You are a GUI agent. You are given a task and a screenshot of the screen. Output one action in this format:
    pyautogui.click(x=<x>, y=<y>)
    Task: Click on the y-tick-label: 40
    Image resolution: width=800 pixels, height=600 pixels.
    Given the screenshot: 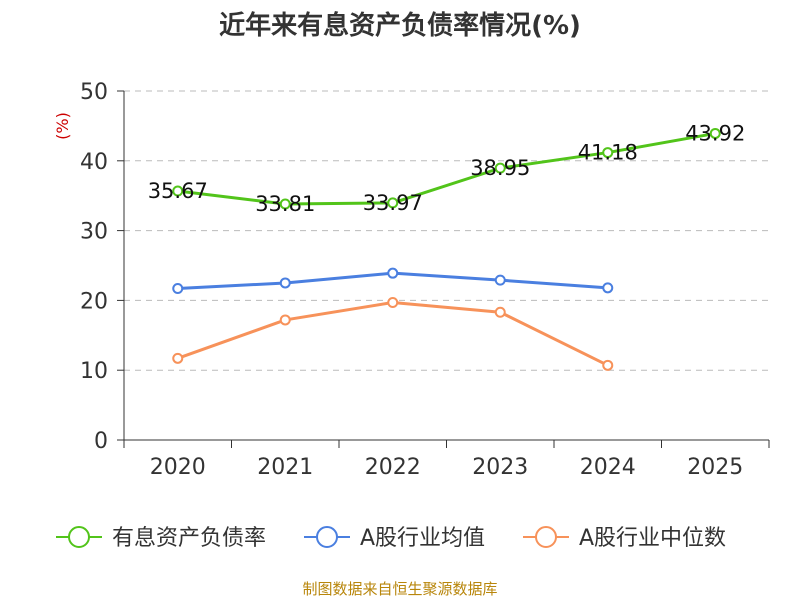 What is the action you would take?
    pyautogui.click(x=94, y=162)
    